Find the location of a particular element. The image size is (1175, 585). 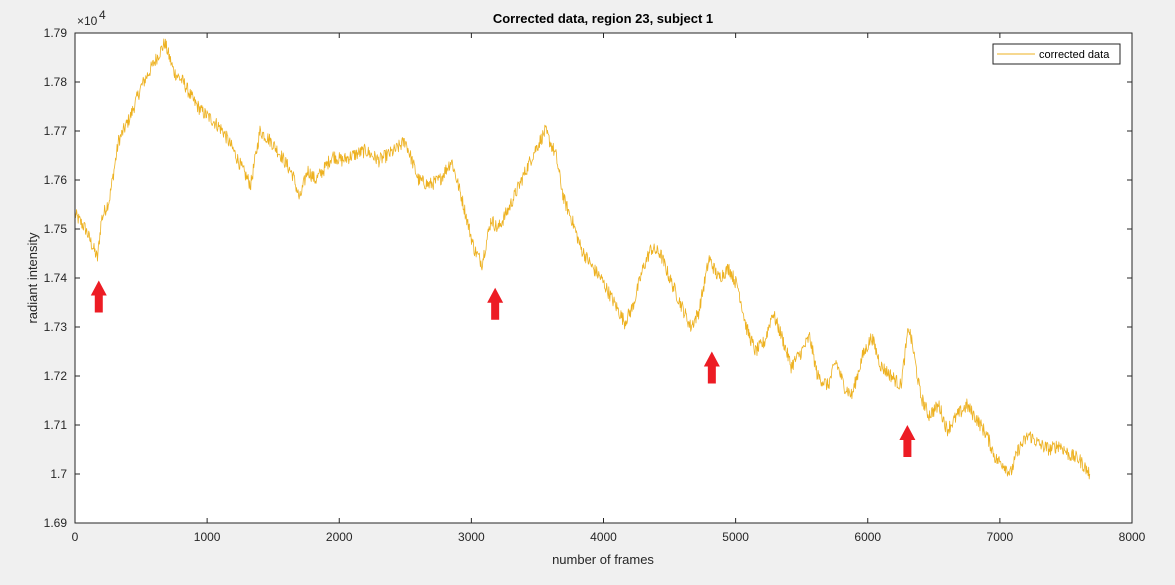

x-tick-label: 5000 is located at coordinates (735, 537).